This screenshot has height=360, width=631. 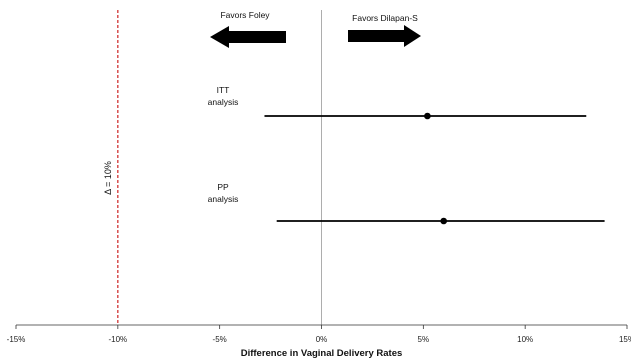 What do you see at coordinates (397, 102) in the screenshot?
I see `estimate-row: ITT analysis` at bounding box center [397, 102].